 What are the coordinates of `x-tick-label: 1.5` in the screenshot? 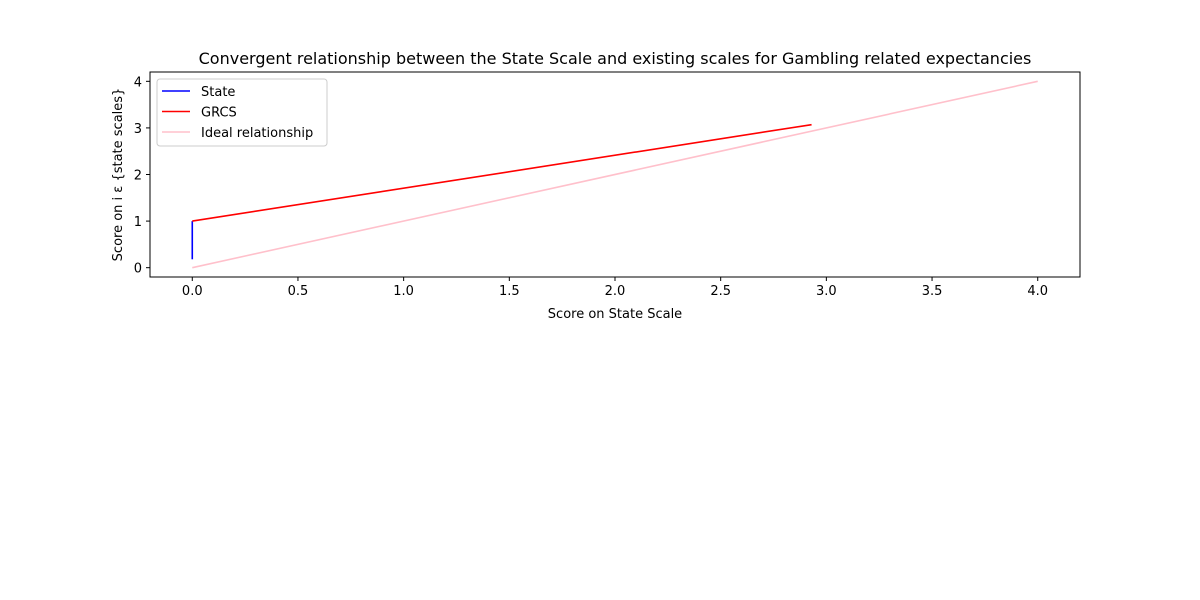 It's located at (509, 291).